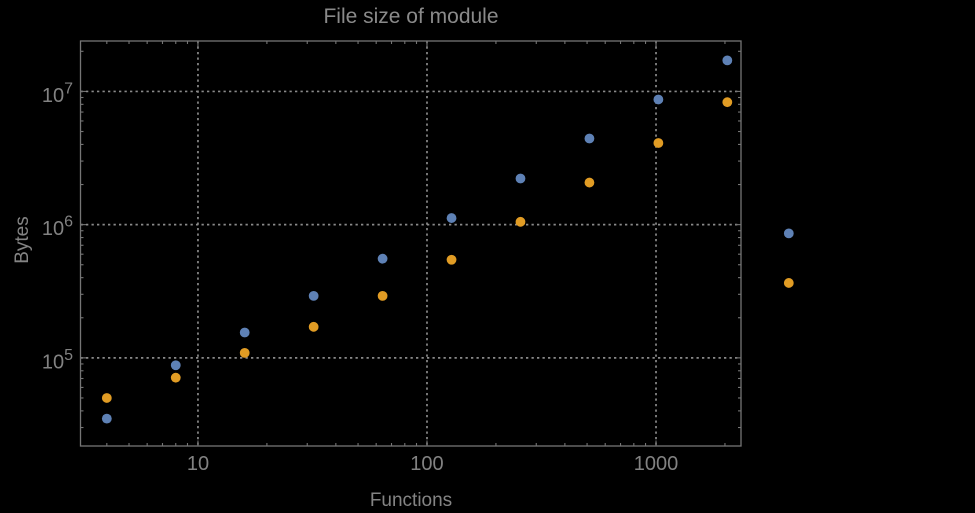 The image size is (975, 513). I want to click on chart-title: File size of module, so click(411, 16).